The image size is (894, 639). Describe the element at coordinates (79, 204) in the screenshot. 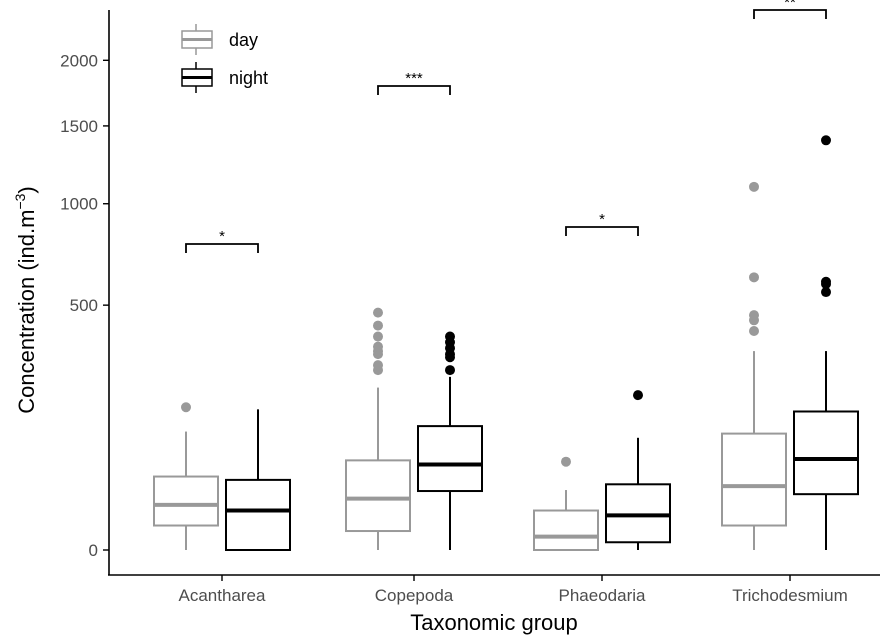

I see `y-tick-label: 1000` at that location.